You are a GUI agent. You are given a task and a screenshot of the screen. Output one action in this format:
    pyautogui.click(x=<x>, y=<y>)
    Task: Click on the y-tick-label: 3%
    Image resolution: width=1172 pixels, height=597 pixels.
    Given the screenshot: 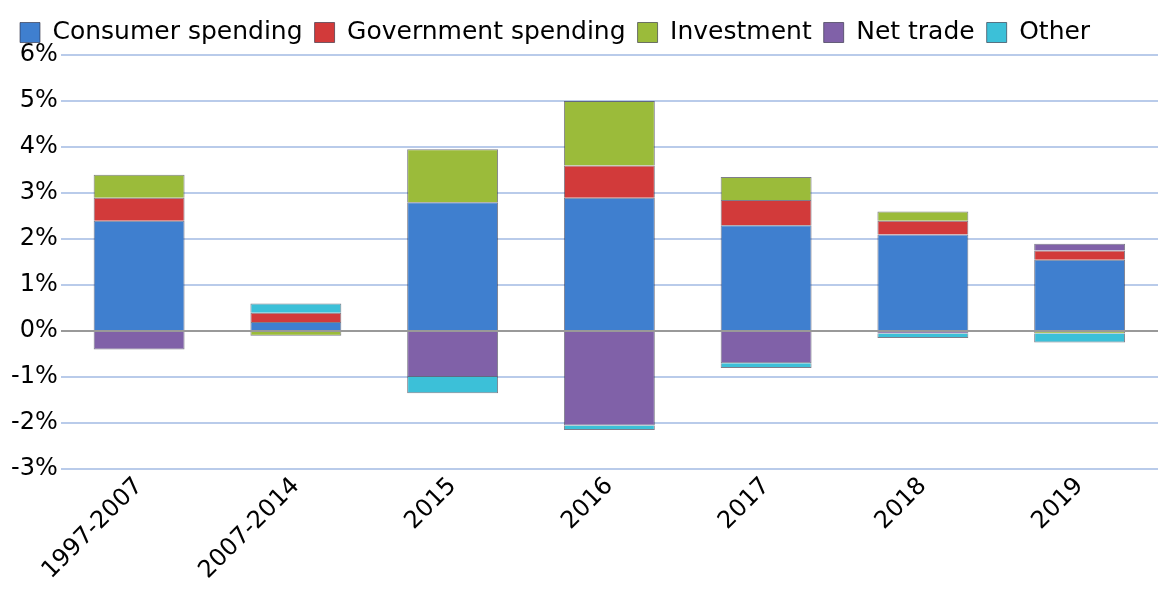 What is the action you would take?
    pyautogui.click(x=38, y=191)
    